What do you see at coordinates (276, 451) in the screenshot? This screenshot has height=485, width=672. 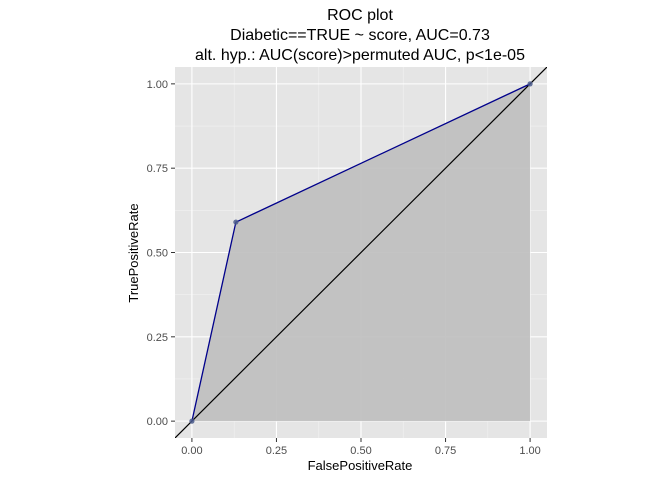 I see `x-tick-label: 0.25` at bounding box center [276, 451].